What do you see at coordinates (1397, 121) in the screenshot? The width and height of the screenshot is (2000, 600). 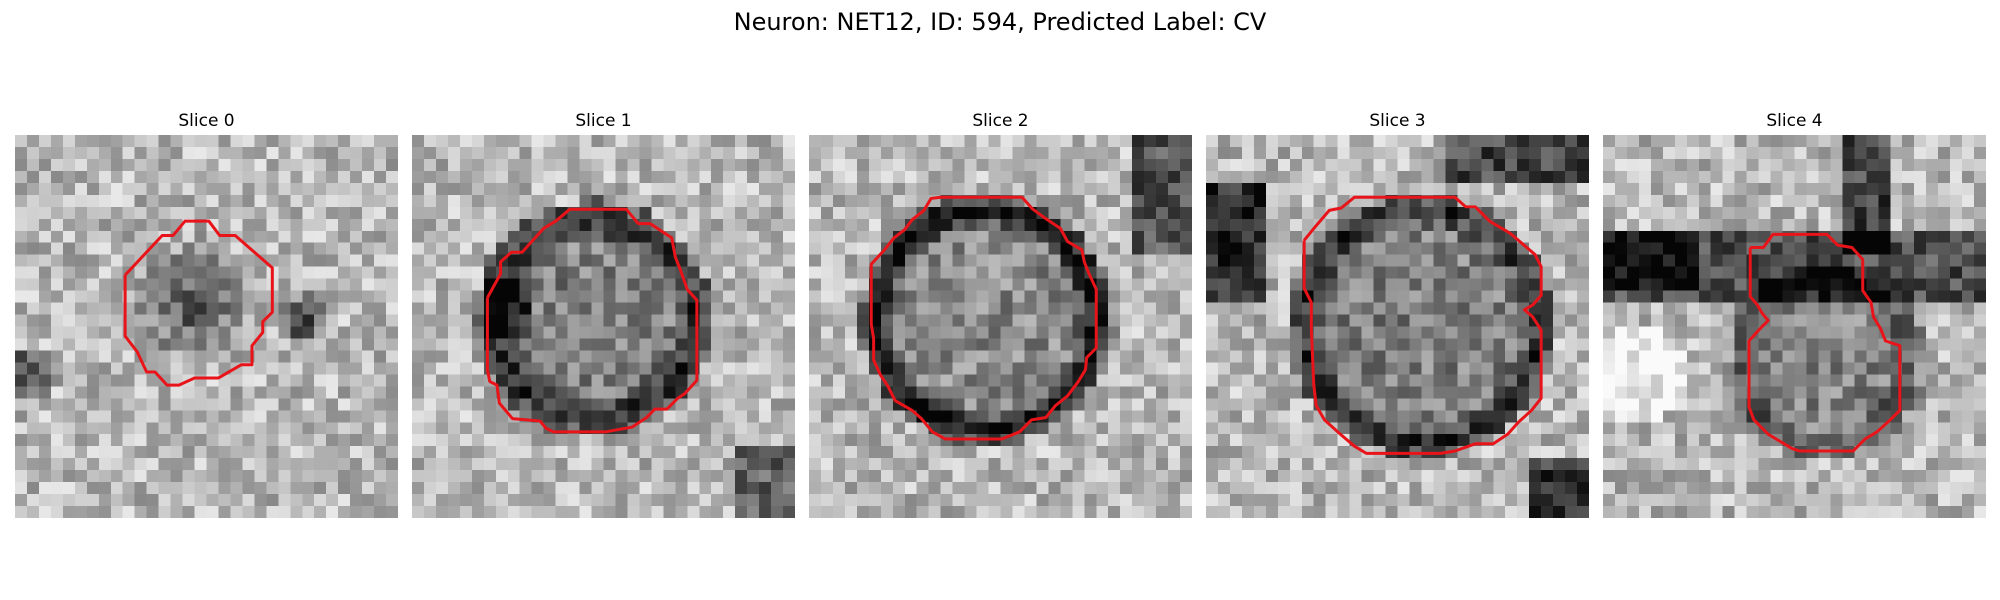 I see `slice-title: Slice 3` at bounding box center [1397, 121].